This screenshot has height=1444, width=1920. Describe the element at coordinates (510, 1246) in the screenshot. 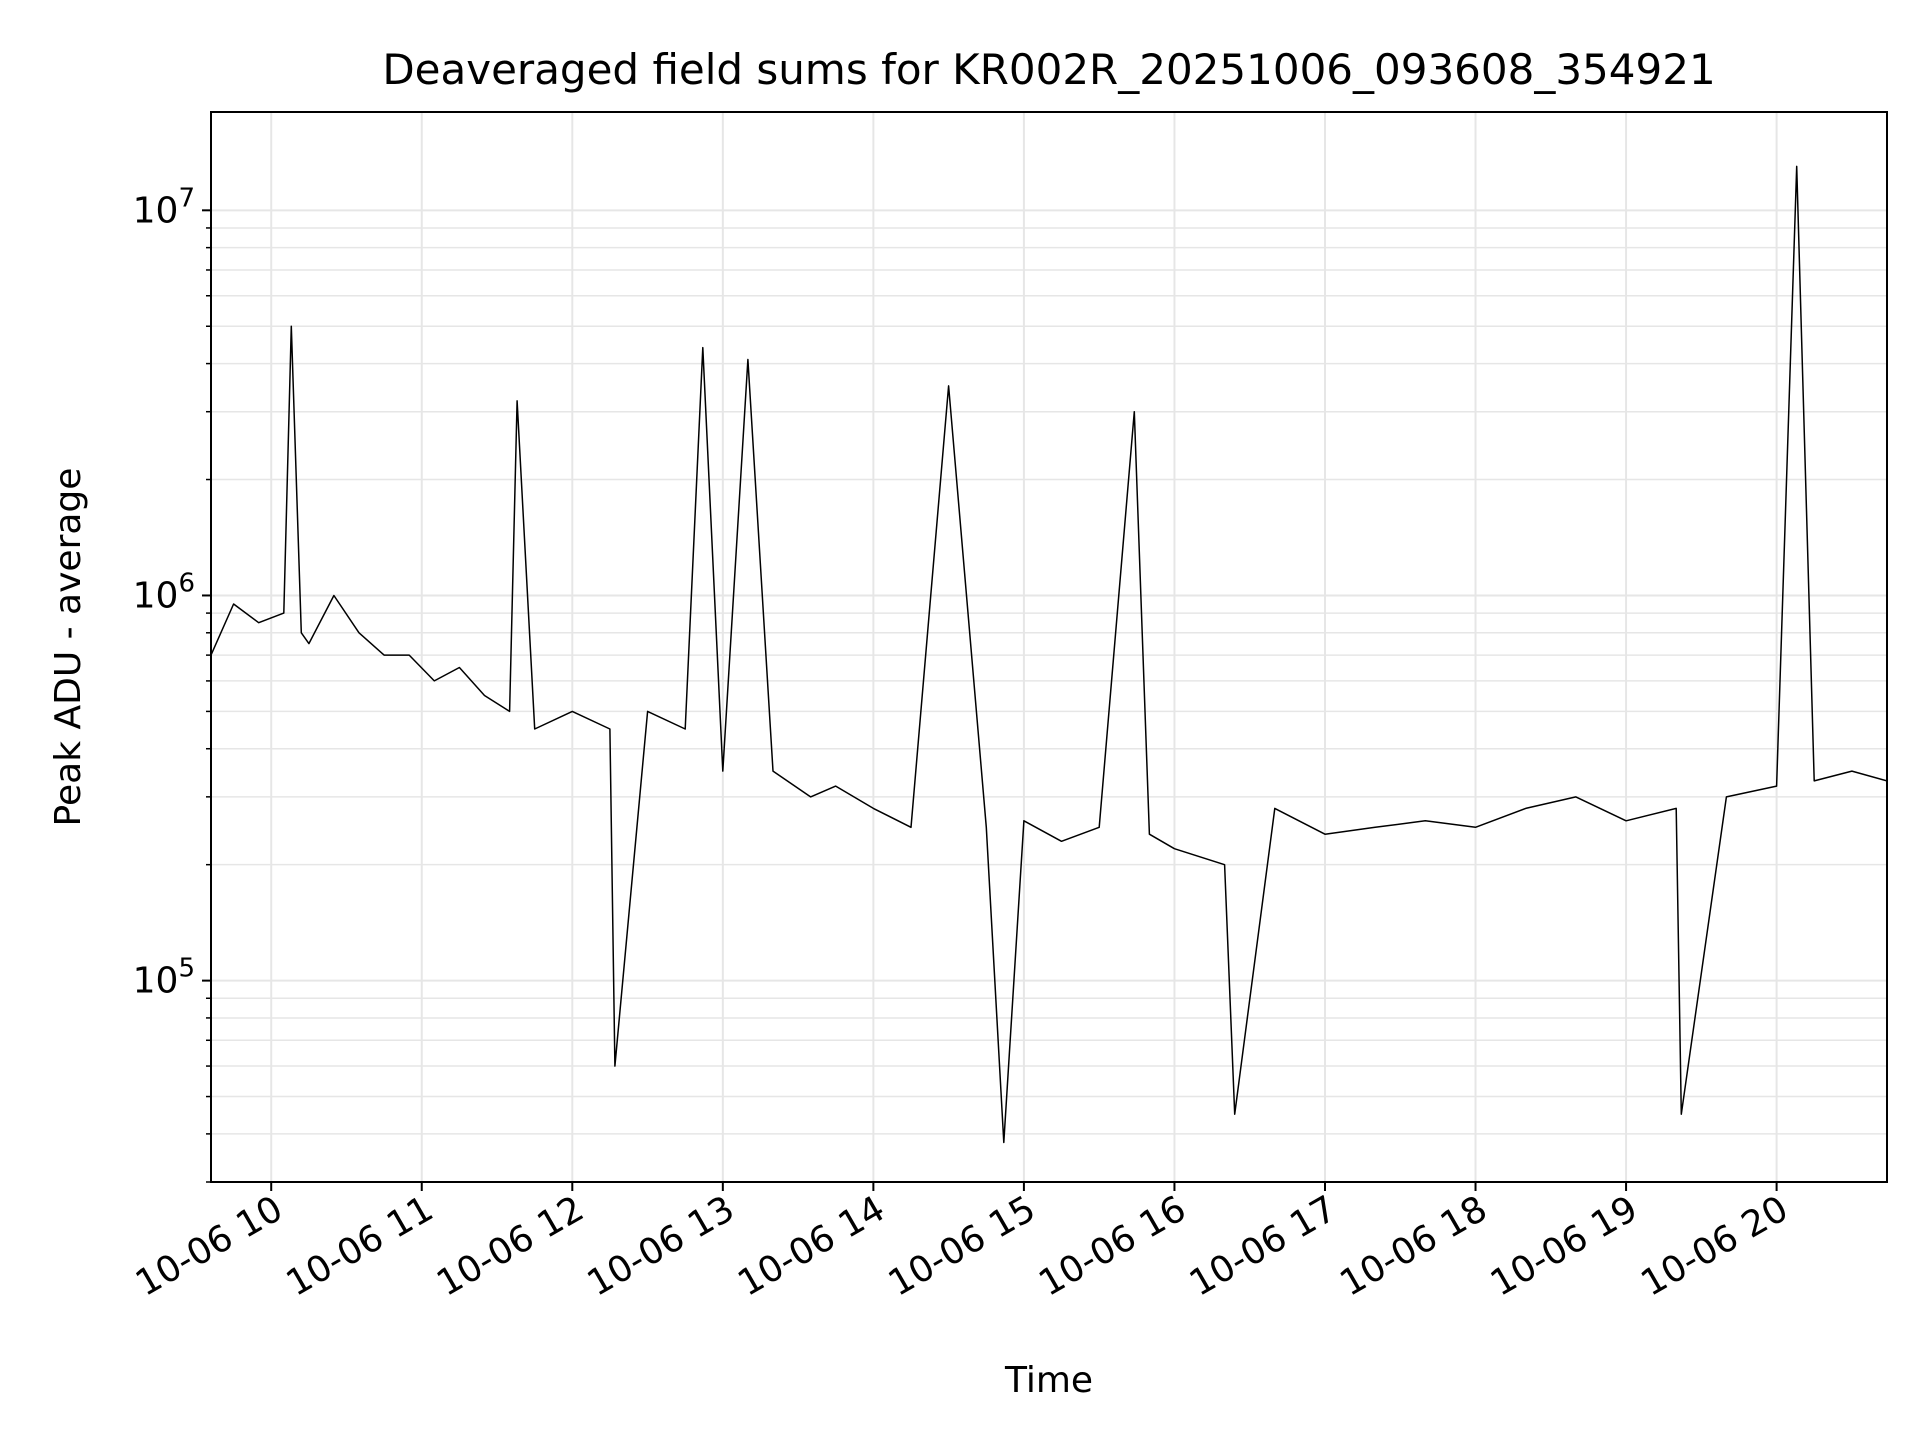

I see `x-tick-label: 10-06 12` at that location.